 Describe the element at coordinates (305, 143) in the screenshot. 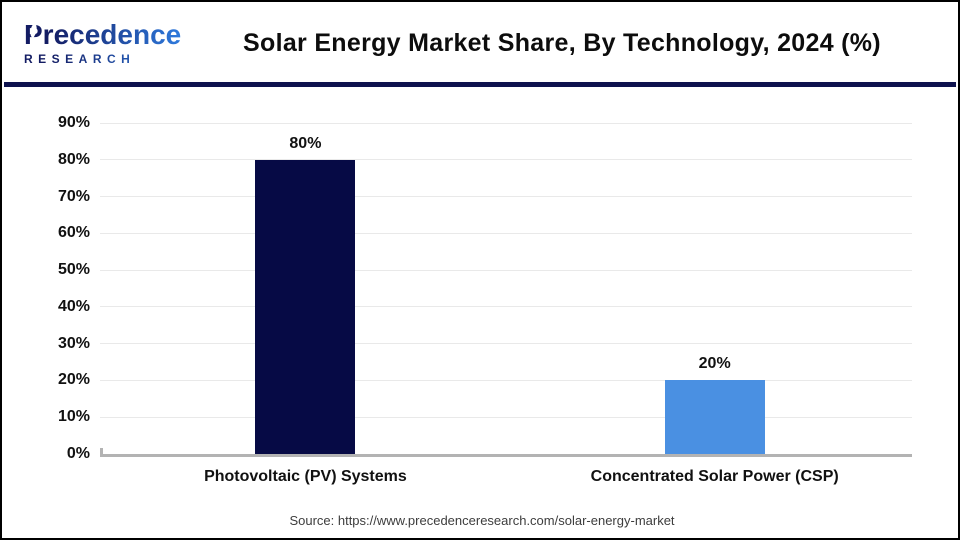

I see `bar-value-label: 80%` at that location.